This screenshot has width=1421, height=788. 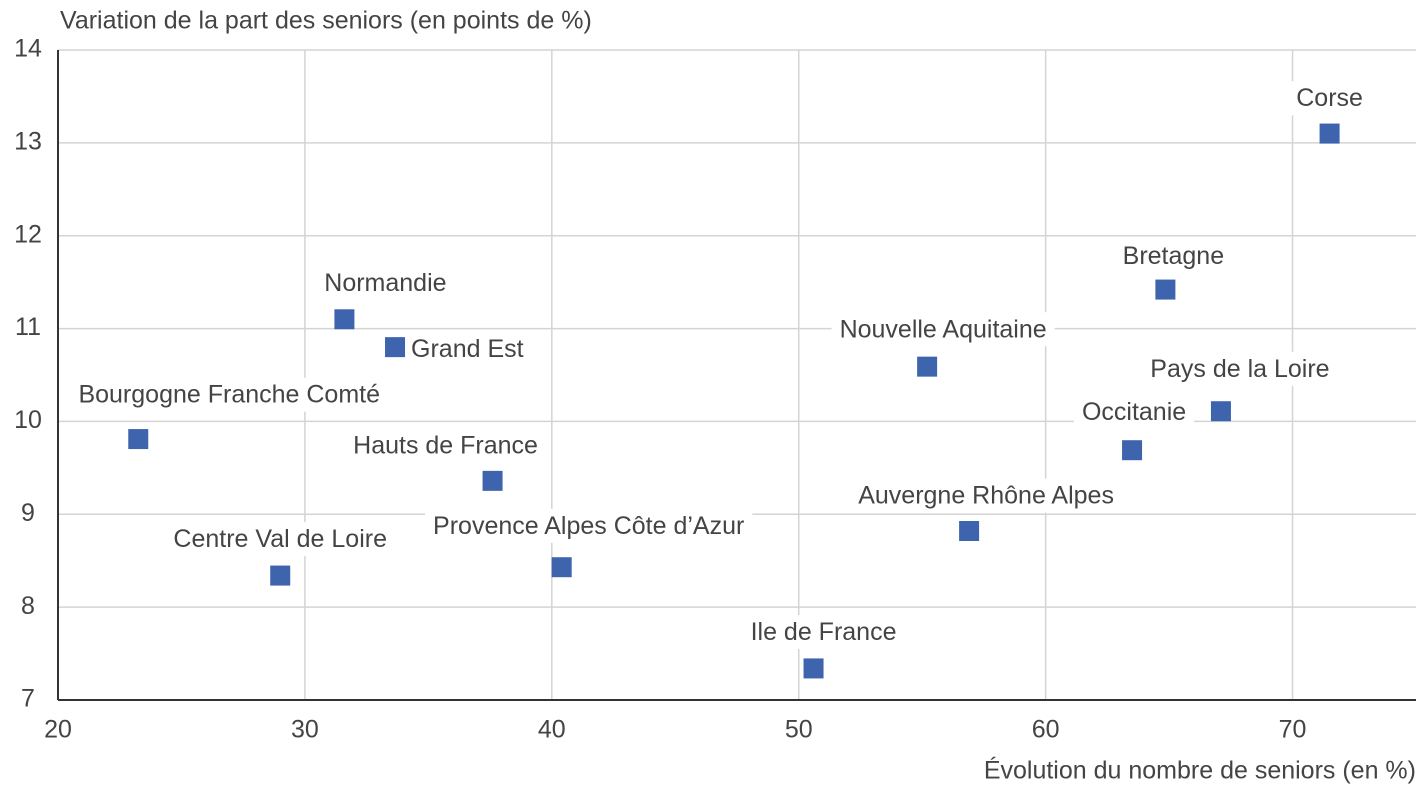 I want to click on y-tick-label: 13, so click(x=28, y=141).